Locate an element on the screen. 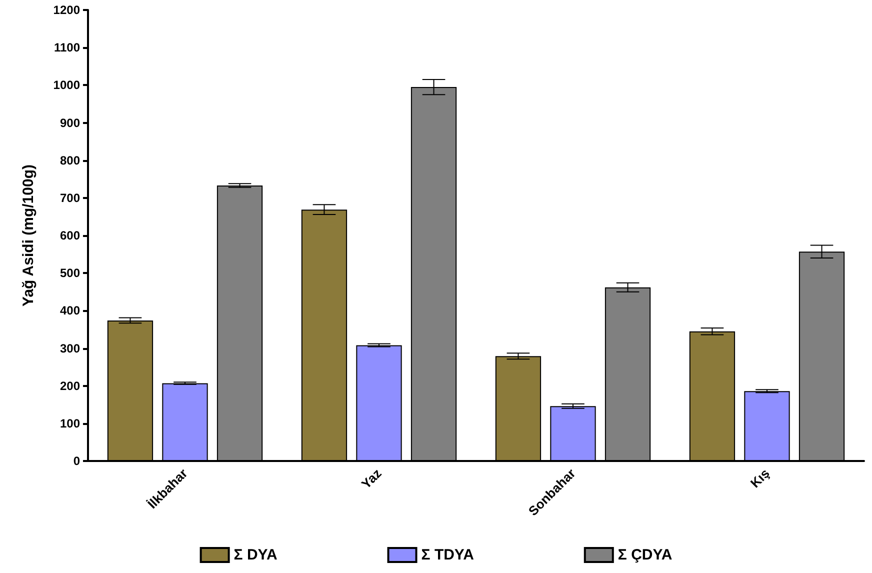  y-tick-label: 900 is located at coordinates (70, 123).